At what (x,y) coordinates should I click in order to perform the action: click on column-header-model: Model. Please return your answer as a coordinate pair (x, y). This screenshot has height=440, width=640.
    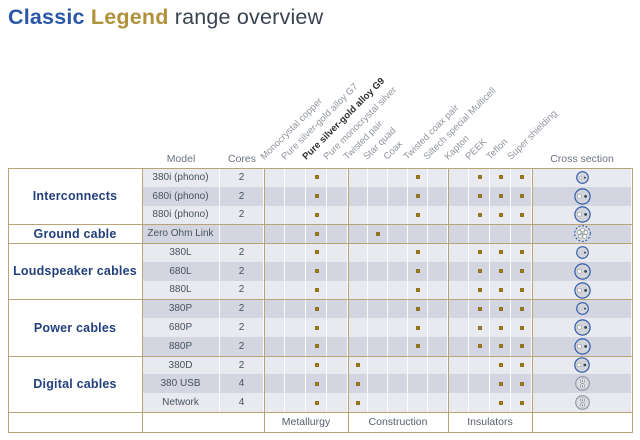
    Looking at the image, I should click on (181, 159).